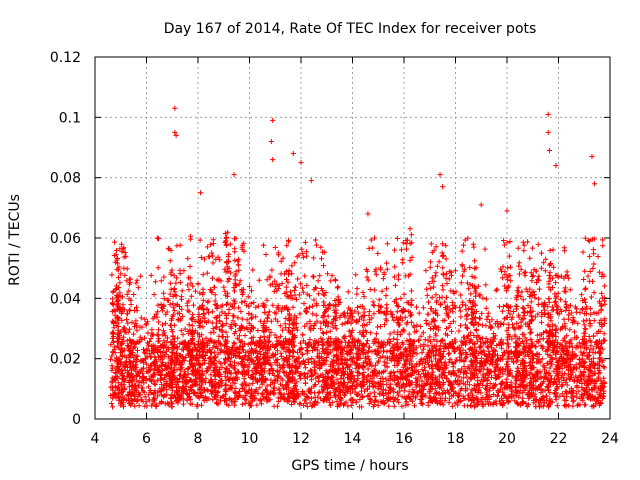 This screenshot has height=480, width=640. Describe the element at coordinates (349, 466) in the screenshot. I see `x-axis-title: GPS time / hours` at that location.